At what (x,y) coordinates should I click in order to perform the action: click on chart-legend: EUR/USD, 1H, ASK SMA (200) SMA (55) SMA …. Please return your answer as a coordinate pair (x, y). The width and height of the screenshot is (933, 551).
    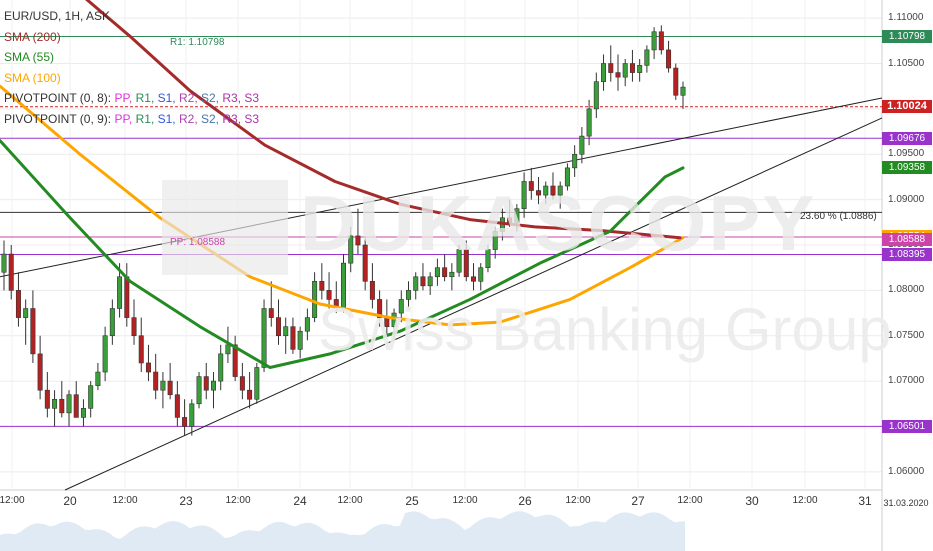
    Looking at the image, I should click on (131, 67).